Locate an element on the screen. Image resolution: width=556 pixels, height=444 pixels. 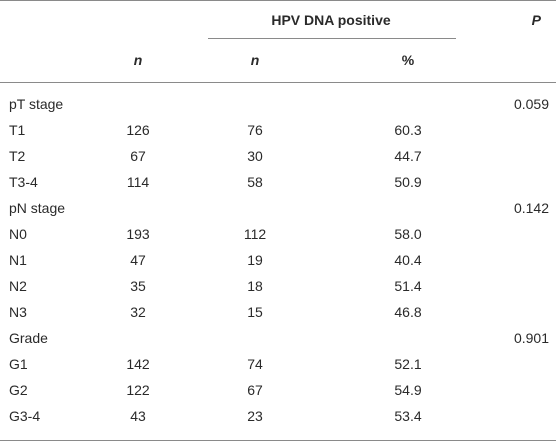
cell-hpv-n: 30 is located at coordinates (255, 156).